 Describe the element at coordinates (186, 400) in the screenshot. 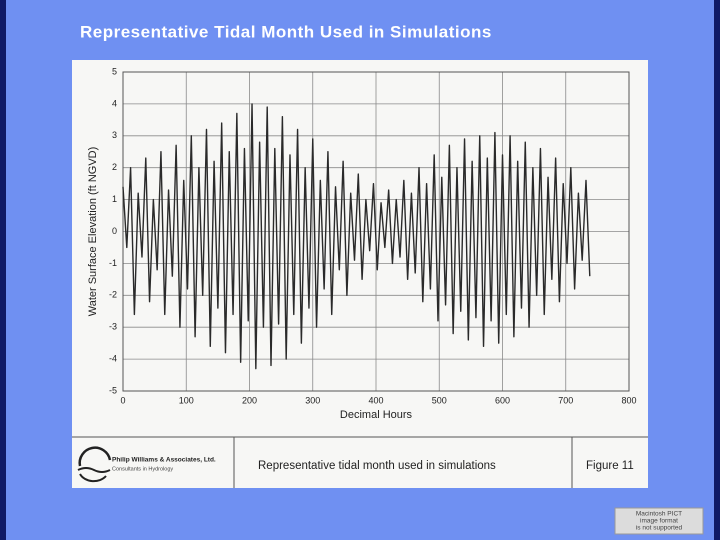

I see `x-tick-label: 100` at that location.